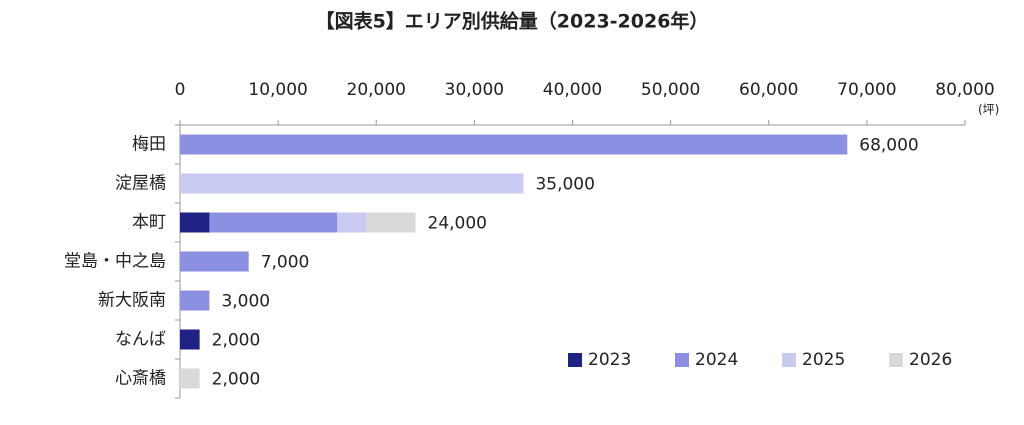 The width and height of the screenshot is (1024, 425). I want to click on chart-title: 【図表5】エリア別供給量（2023-2026年）, so click(512, 21).